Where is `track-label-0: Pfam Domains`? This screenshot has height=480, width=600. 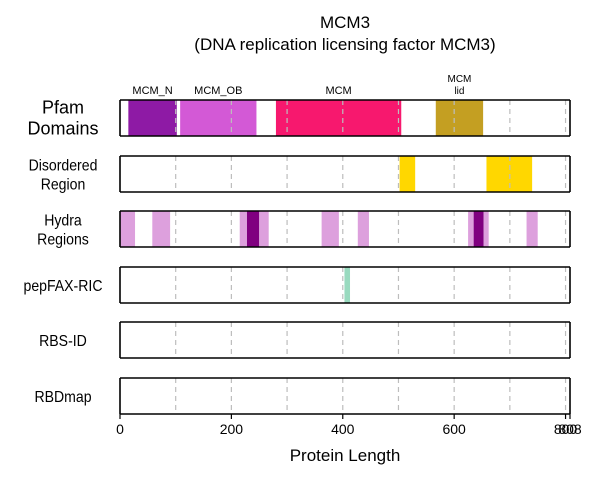
track-label-0: Pfam Domains is located at coordinates (62, 118).